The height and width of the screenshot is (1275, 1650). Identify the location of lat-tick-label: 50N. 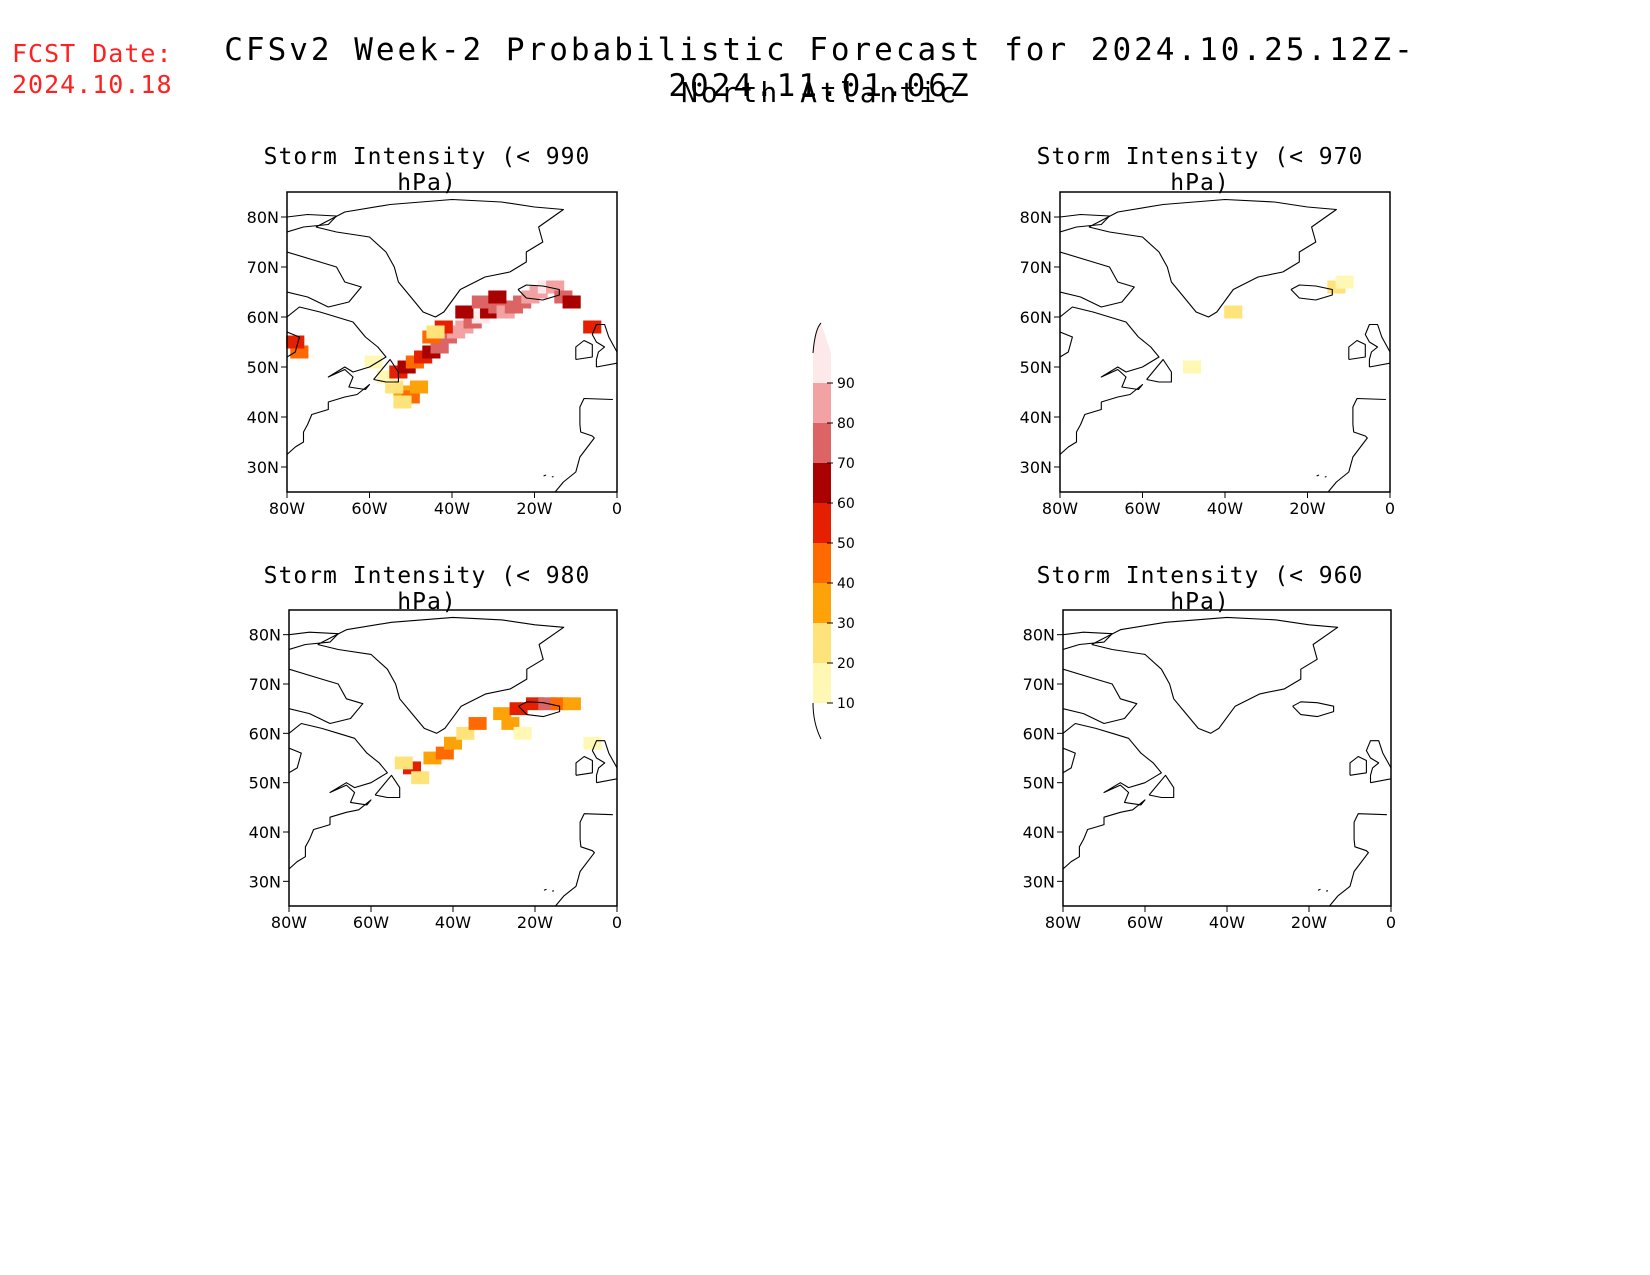
(1036, 367).